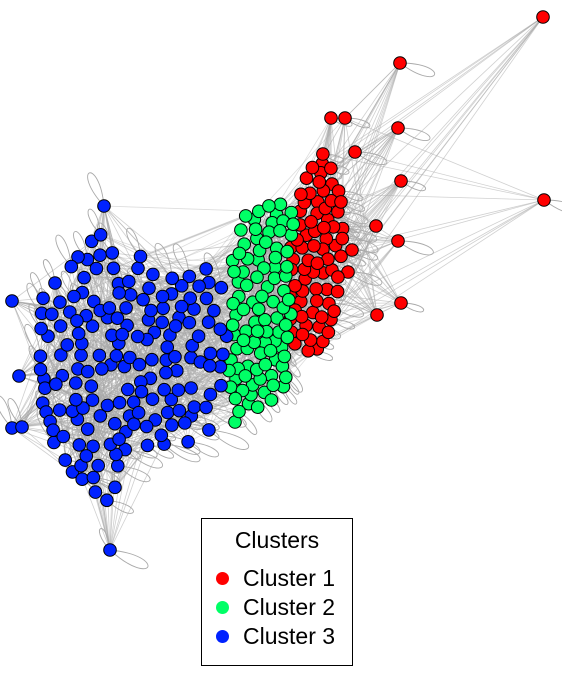 This screenshot has height=676, width=562. Describe the element at coordinates (289, 577) in the screenshot. I see `legend-label-cluster-1: Cluster 1` at that location.